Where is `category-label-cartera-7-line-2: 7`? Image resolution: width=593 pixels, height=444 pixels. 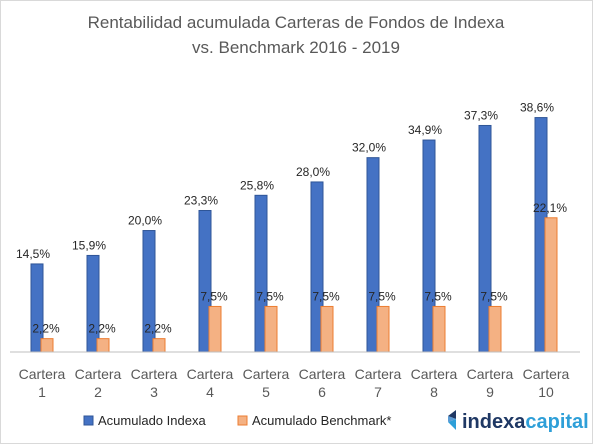 category-label-cartera-7-line-2: 7 is located at coordinates (378, 392).